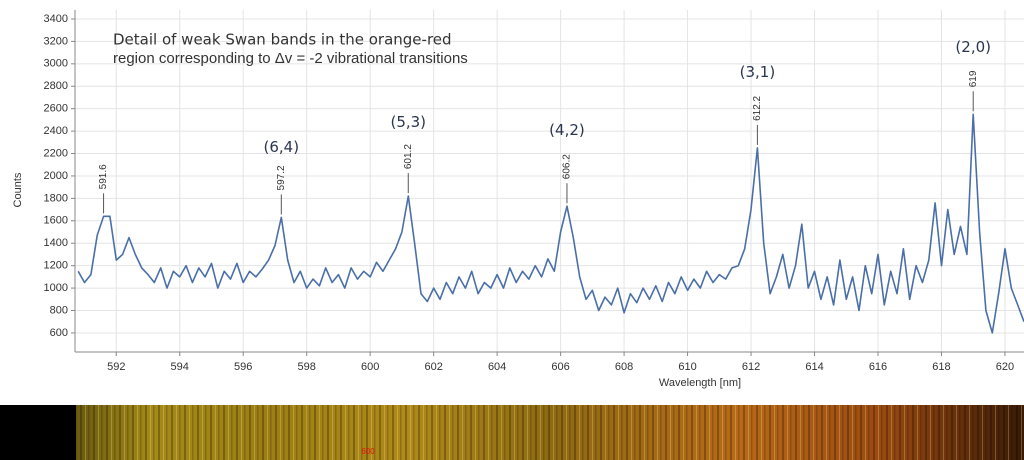  What do you see at coordinates (368, 451) in the screenshot?
I see `strip-label: 600` at bounding box center [368, 451].